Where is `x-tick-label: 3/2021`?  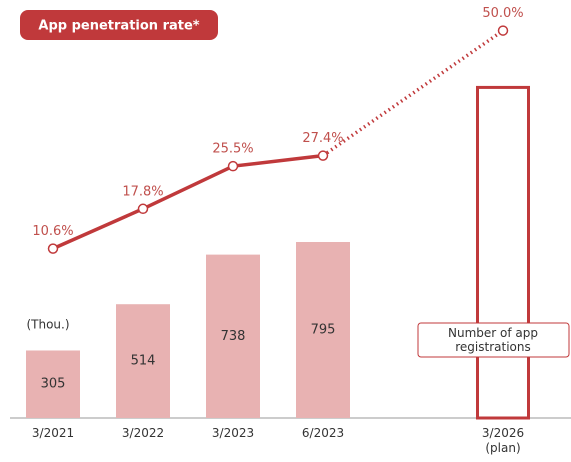
x-tick-label: 3/2021 is located at coordinates (53, 433).